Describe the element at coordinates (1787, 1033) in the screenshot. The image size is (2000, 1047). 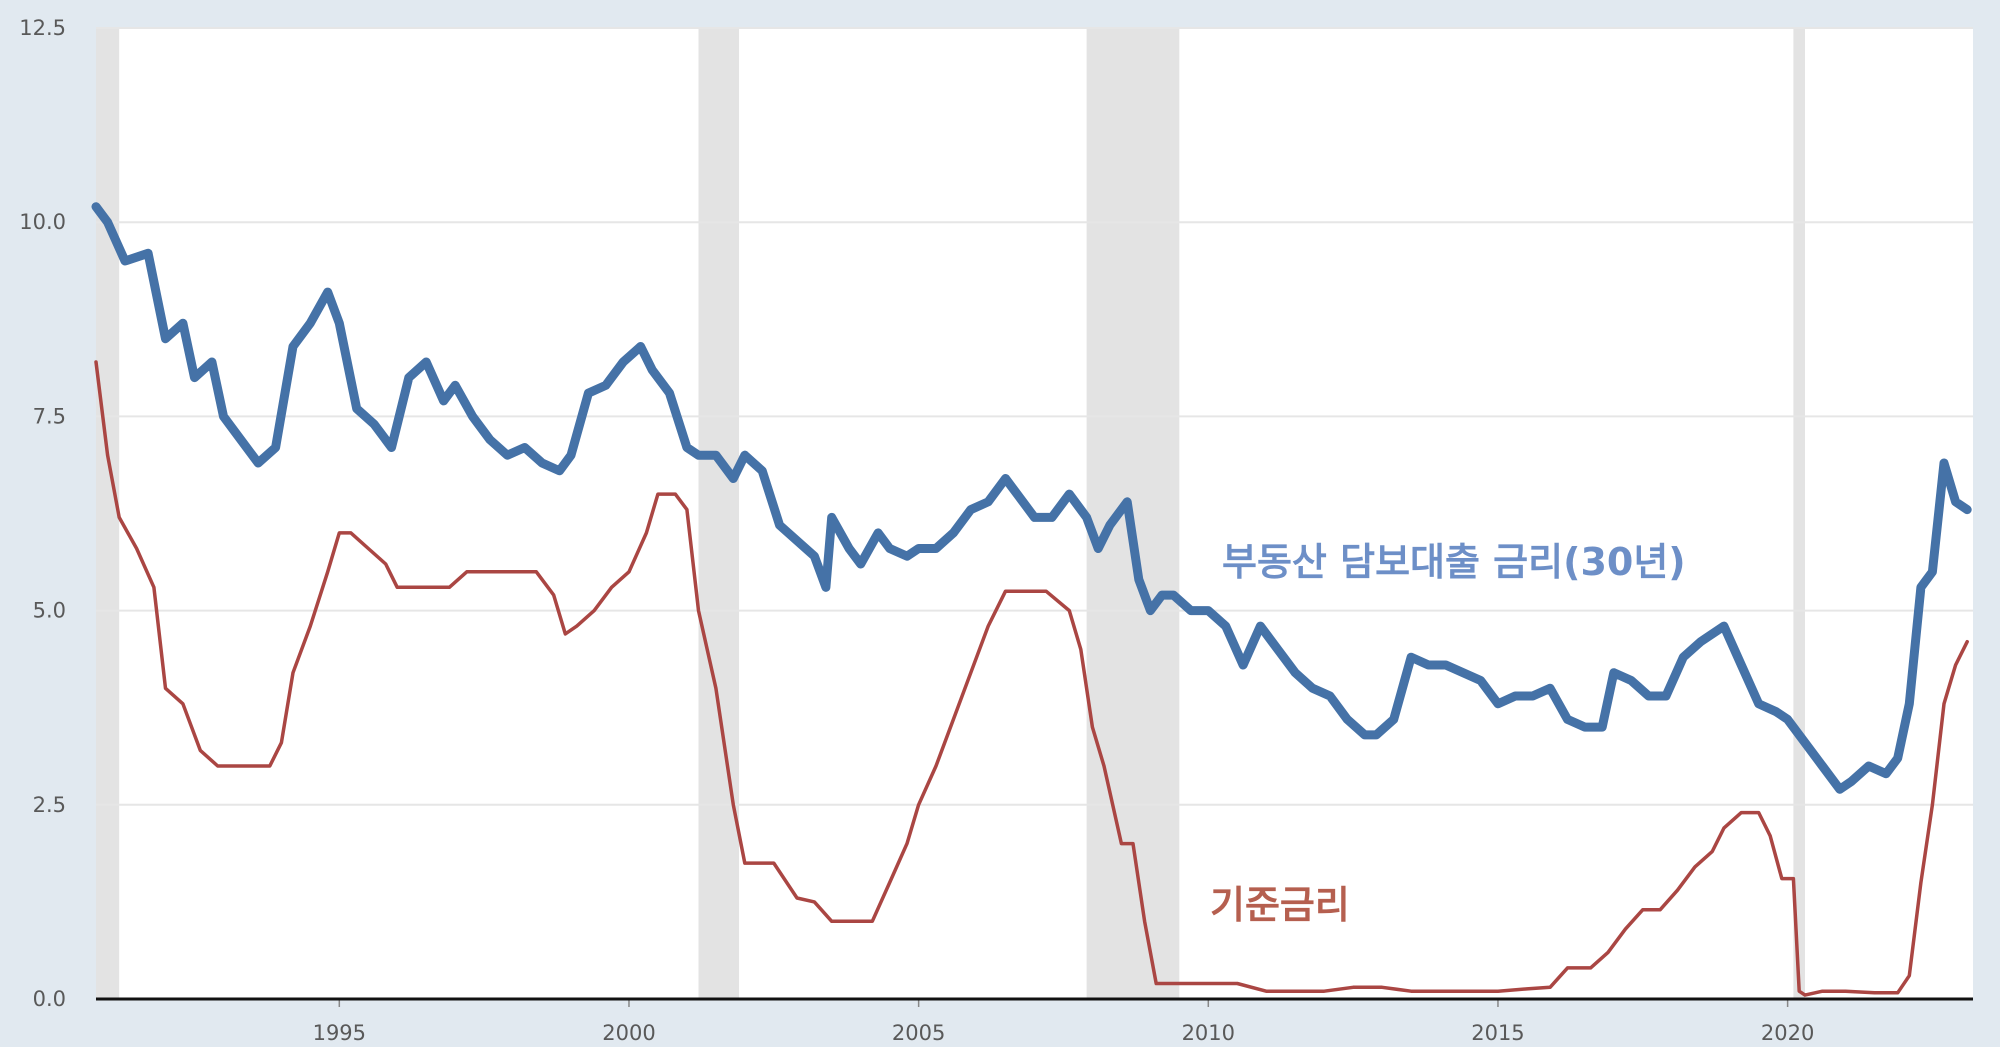
I see `x-tick-label-5: 2020` at that location.